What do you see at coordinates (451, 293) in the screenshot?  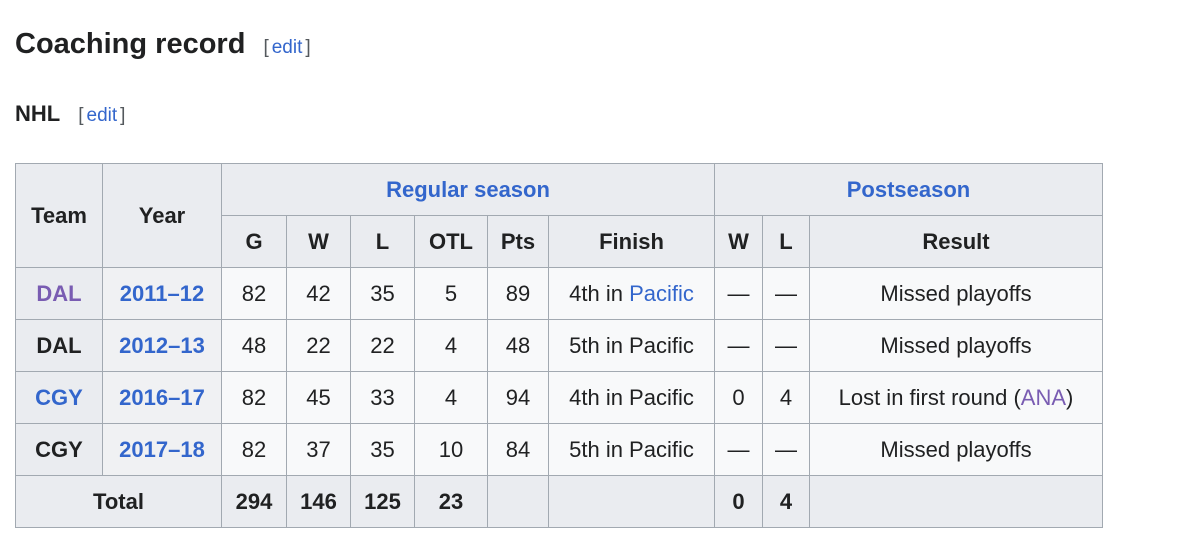 I see `otl-cell: 5` at bounding box center [451, 293].